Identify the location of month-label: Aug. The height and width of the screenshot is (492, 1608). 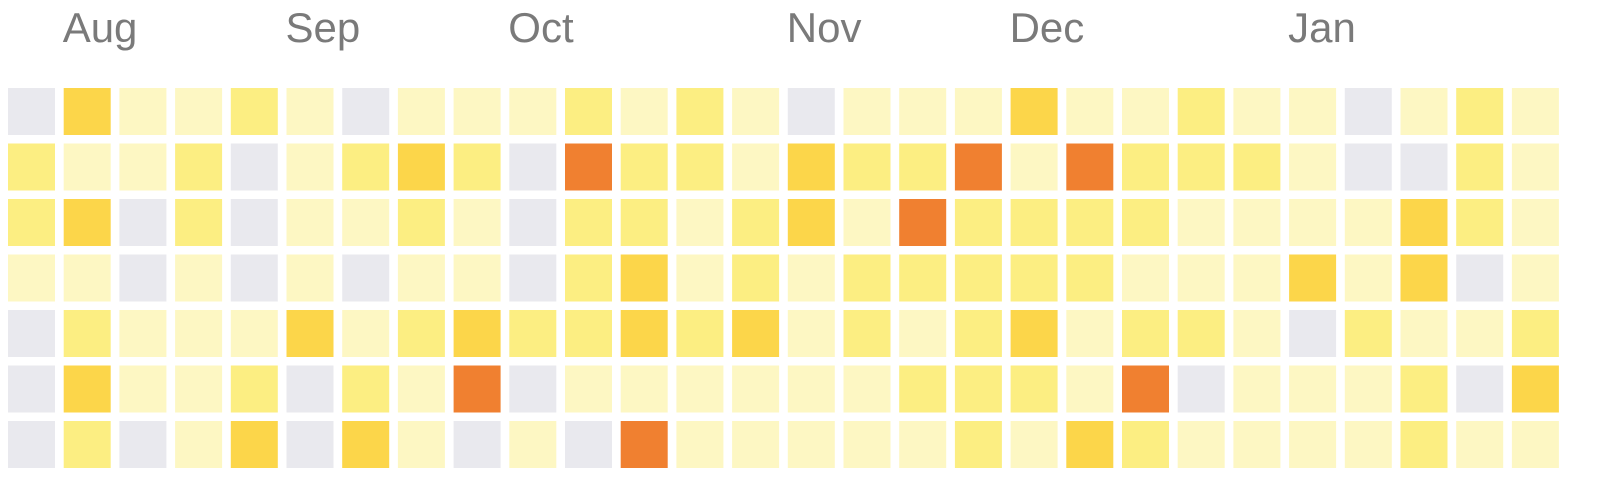
(100, 27).